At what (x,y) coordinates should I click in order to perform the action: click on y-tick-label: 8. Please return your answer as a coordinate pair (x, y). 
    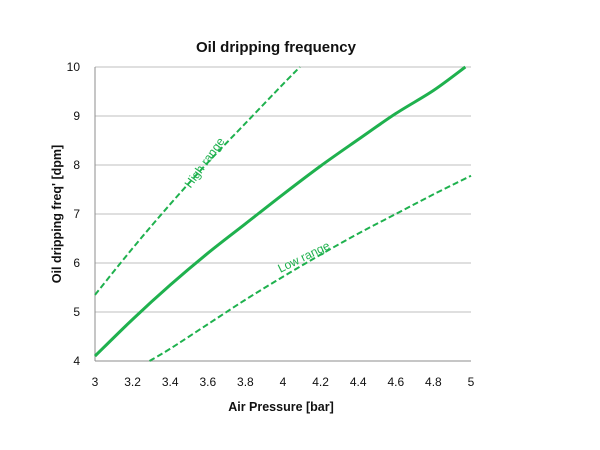
    Looking at the image, I should click on (76, 165).